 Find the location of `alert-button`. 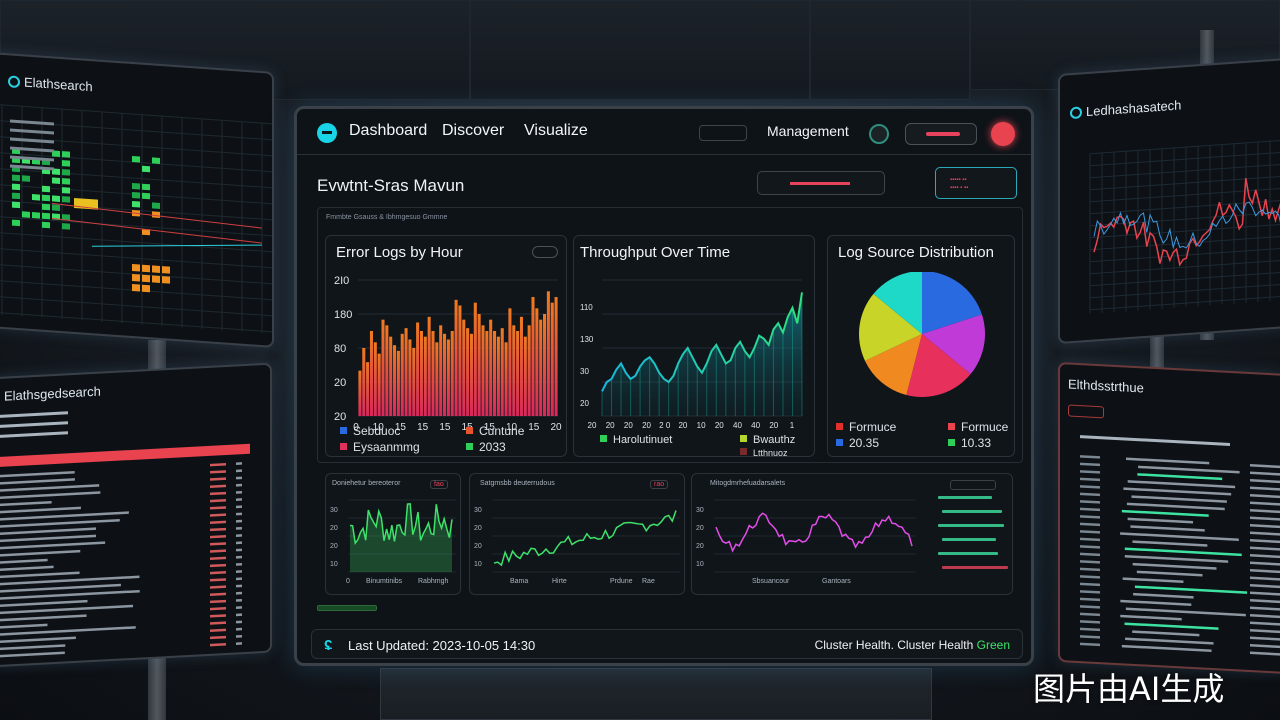

alert-button is located at coordinates (1003, 134).